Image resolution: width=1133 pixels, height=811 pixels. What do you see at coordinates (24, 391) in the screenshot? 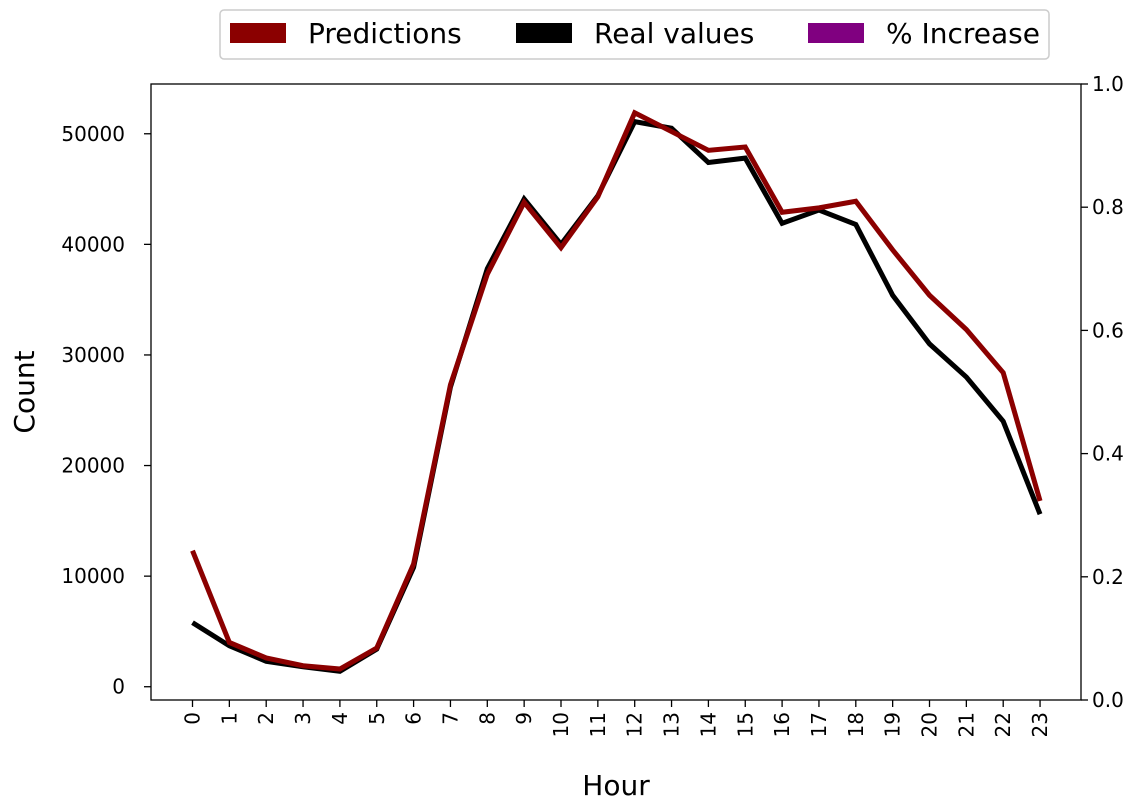
I see `y-axis-title: Count` at bounding box center [24, 391].